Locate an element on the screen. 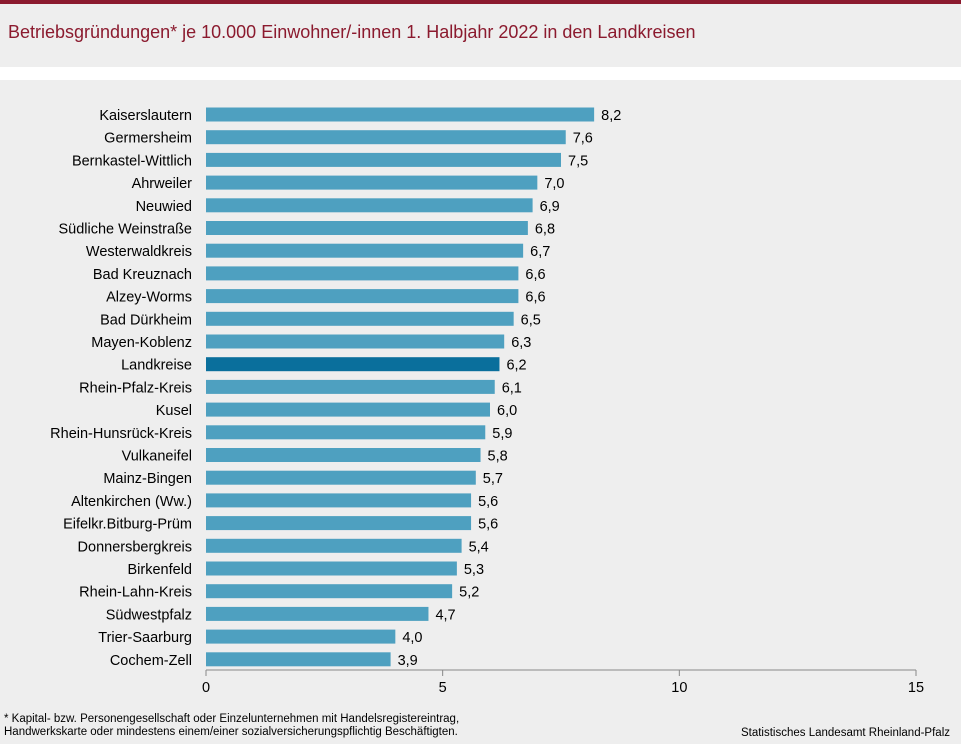  value-label: 8,2 is located at coordinates (611, 116).